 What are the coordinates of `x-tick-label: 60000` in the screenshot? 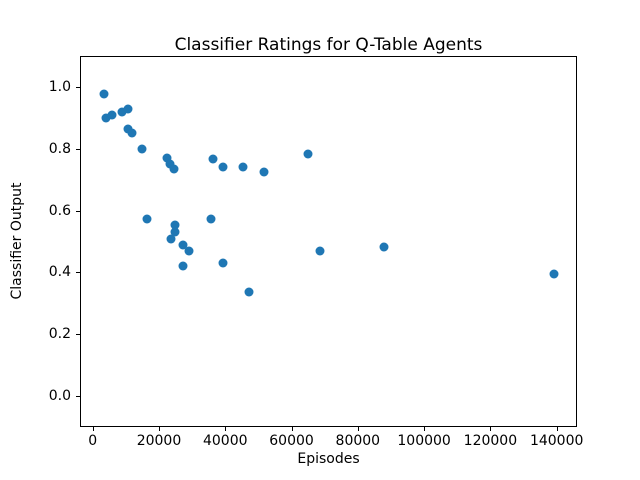 It's located at (291, 441).